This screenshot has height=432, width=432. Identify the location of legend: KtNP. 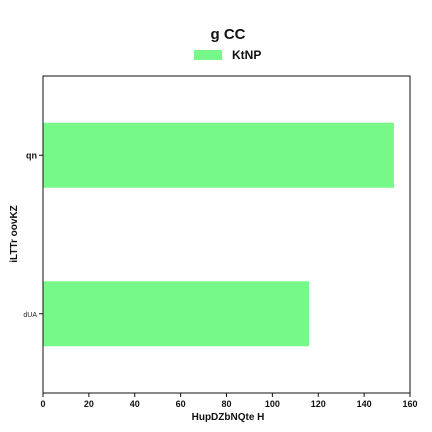
(227, 55).